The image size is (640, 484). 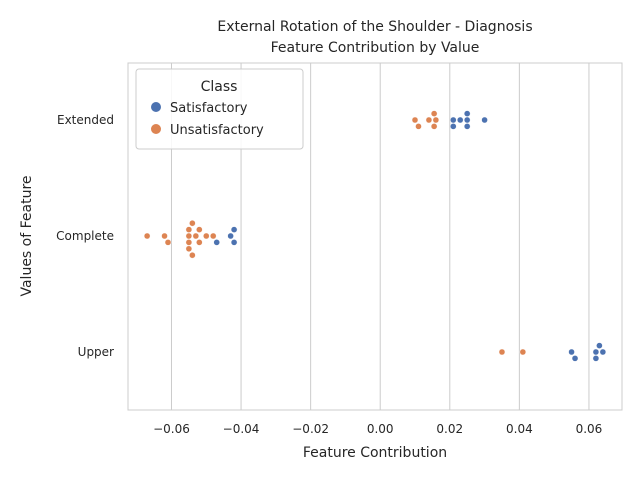 What do you see at coordinates (241, 429) in the screenshot?
I see `x-tick-label: −0.04` at bounding box center [241, 429].